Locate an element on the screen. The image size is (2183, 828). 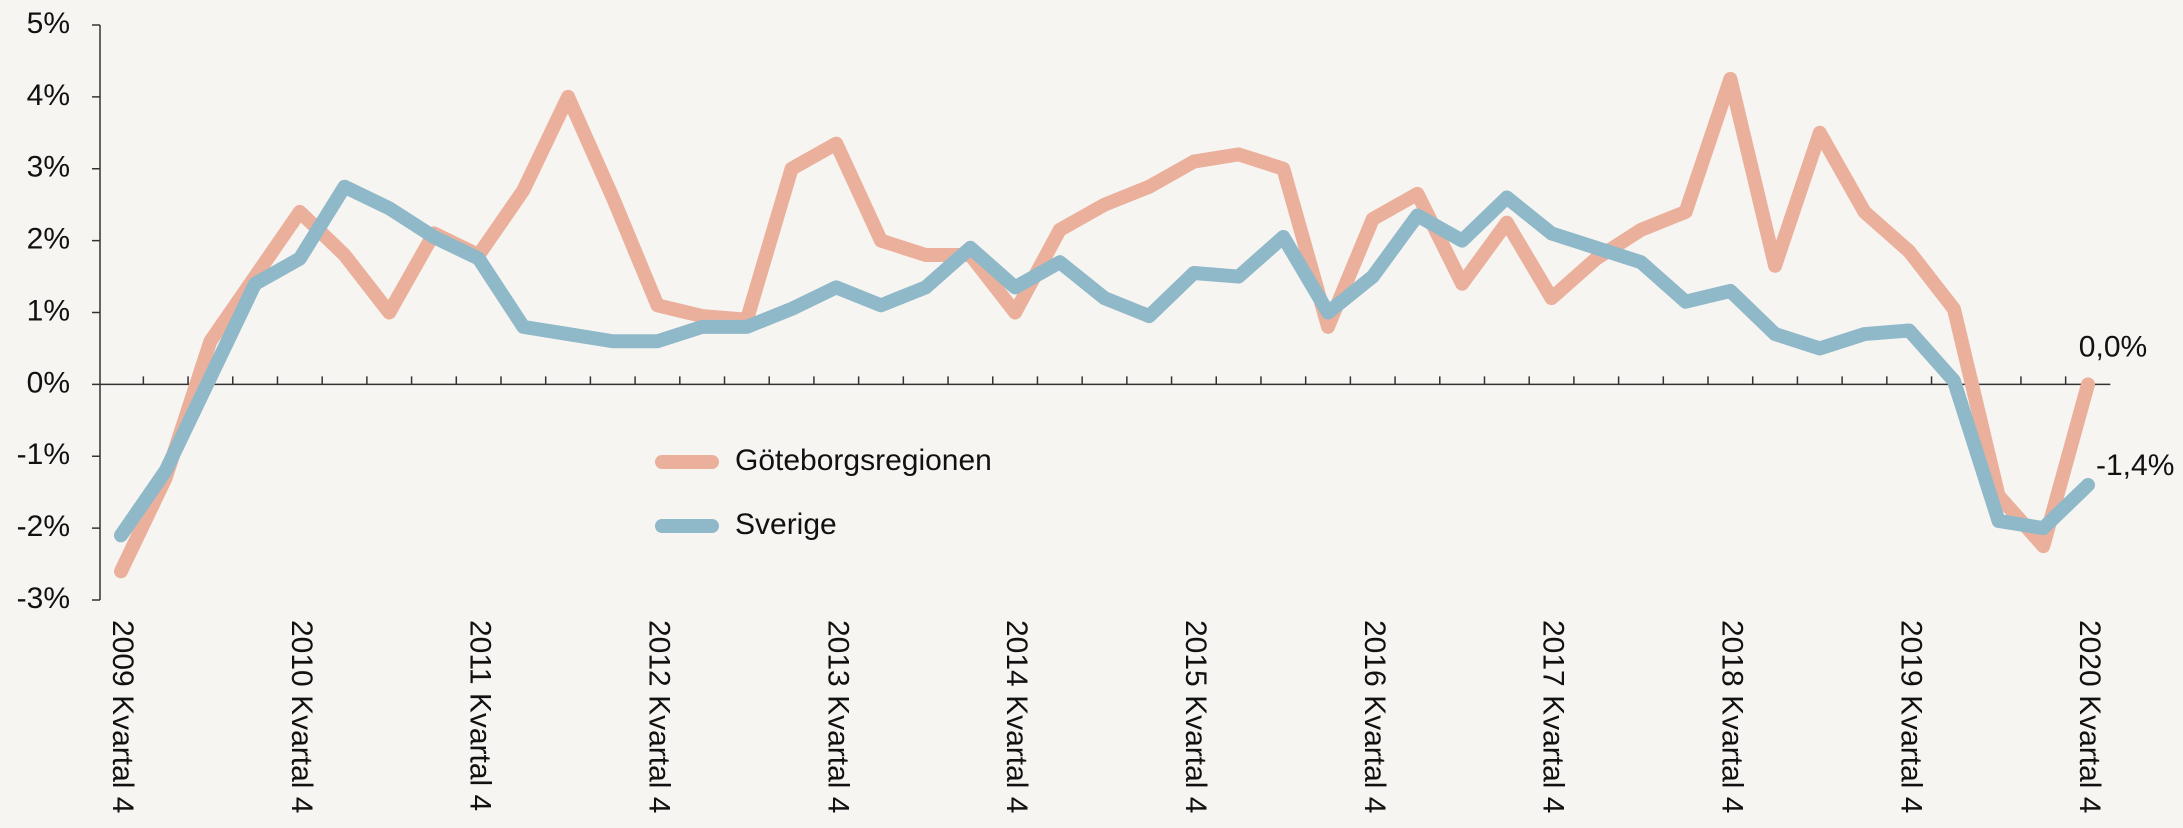
y-tick-label: -2% is located at coordinates (43, 526).